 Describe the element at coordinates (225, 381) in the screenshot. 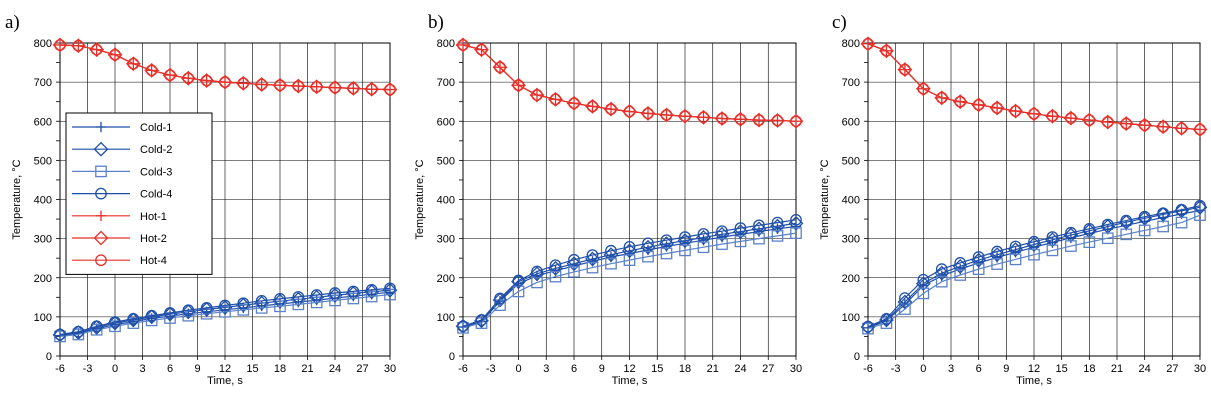

I see `x-axis-title: Time, s` at that location.